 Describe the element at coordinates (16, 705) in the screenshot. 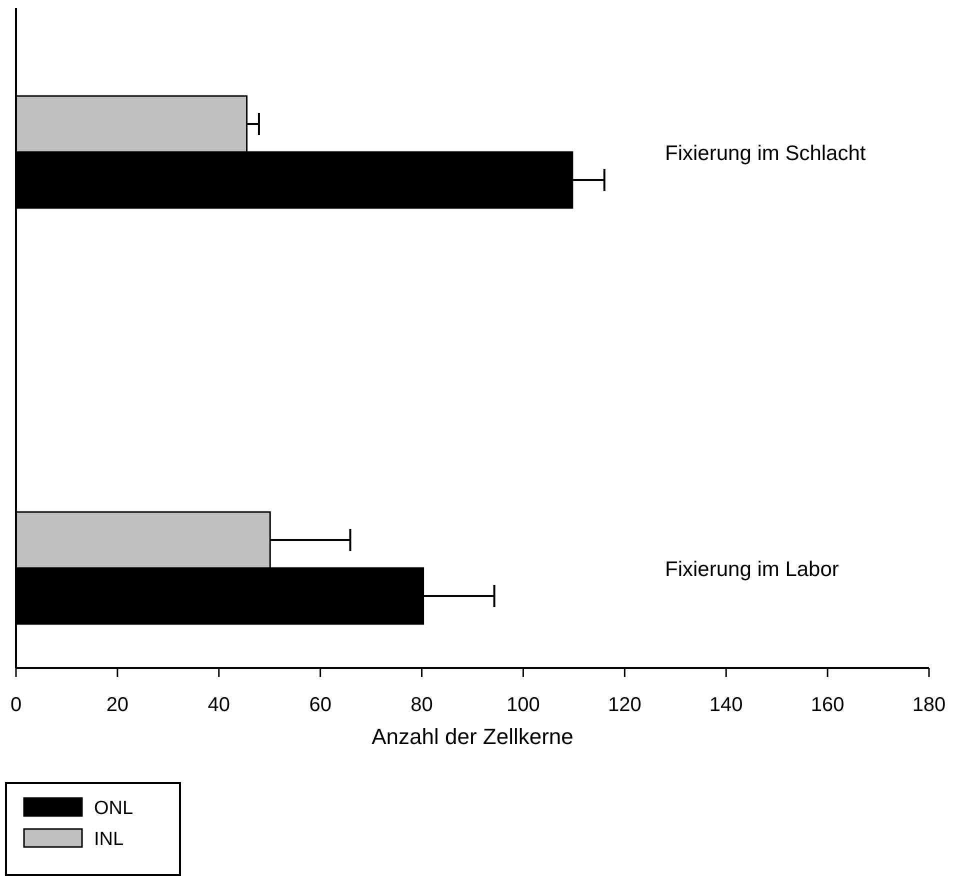

I see `x-tick-label: 0` at that location.